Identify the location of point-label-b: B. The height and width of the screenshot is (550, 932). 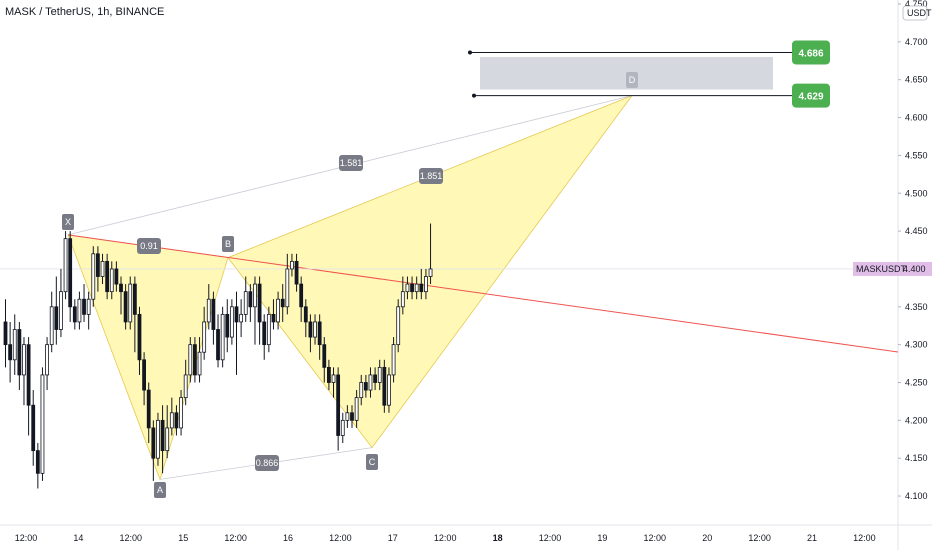
(228, 244).